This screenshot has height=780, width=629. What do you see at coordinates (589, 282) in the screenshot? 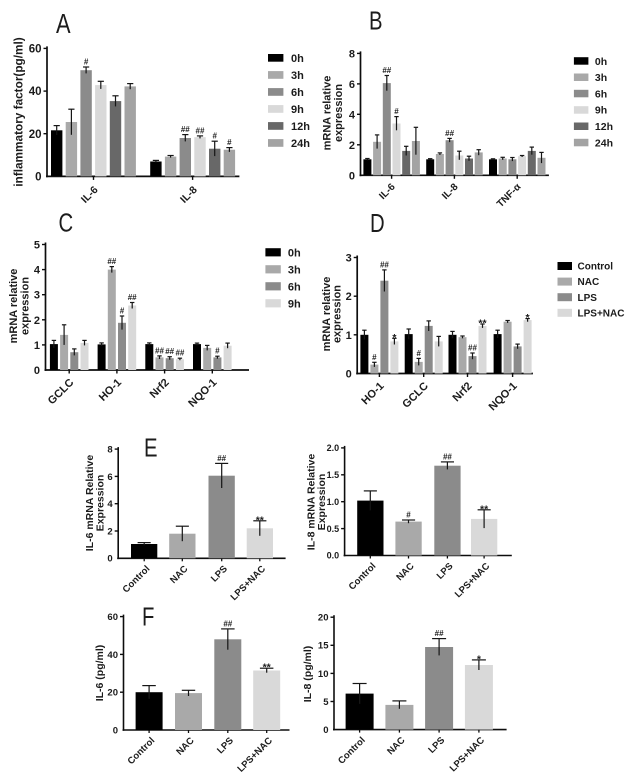
I see `svg-text: NAC` at bounding box center [589, 282].